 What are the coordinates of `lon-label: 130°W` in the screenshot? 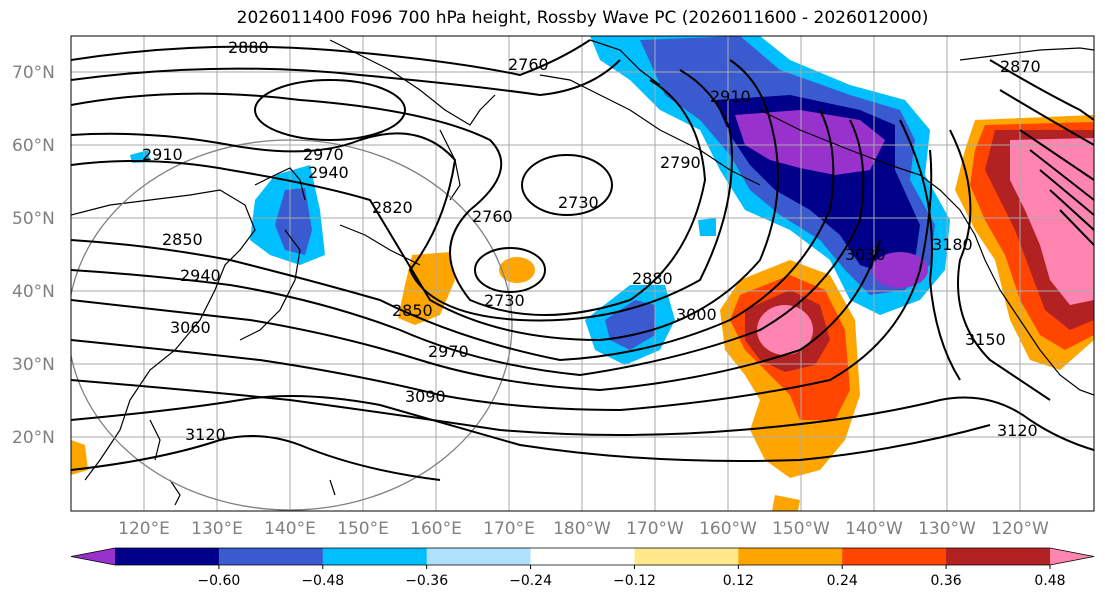 It's located at (947, 529).